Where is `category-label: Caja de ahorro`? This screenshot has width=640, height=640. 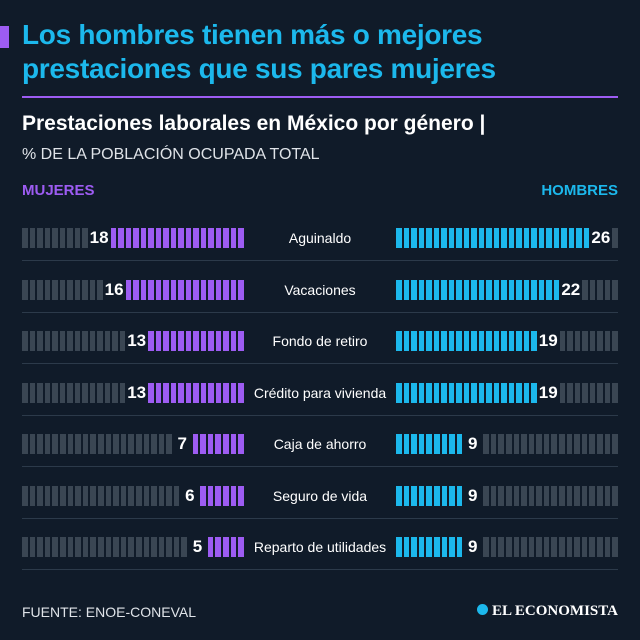
category-label: Caja de ahorro is located at coordinates (320, 444).